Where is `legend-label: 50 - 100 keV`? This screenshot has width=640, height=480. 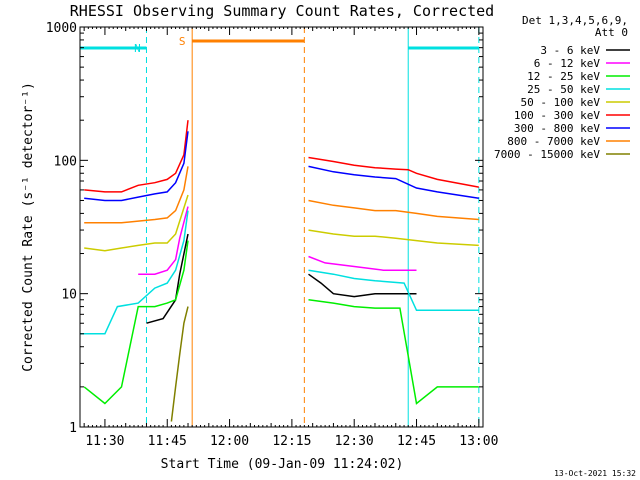
legend-label: 50 - 100 keV is located at coordinates (561, 102).